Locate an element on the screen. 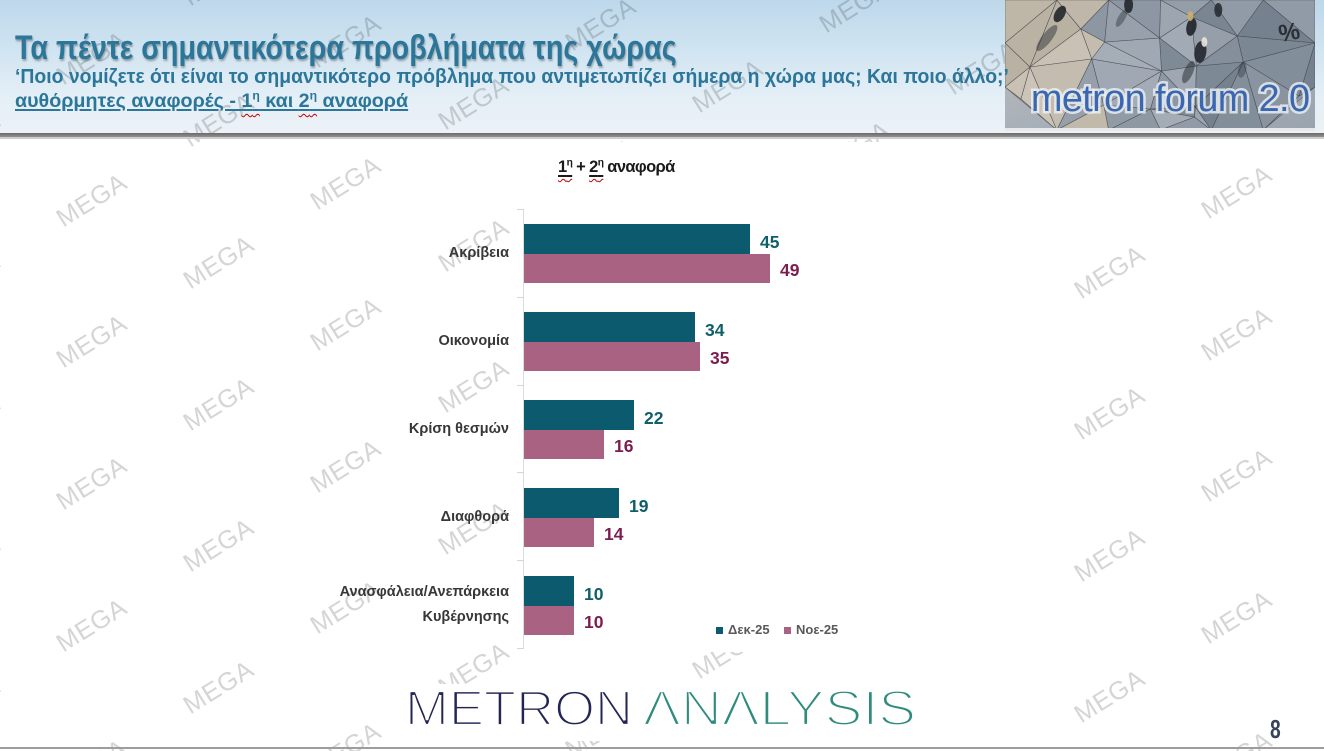  svg-text: ΛNΛLYSIS is located at coordinates (779, 709).